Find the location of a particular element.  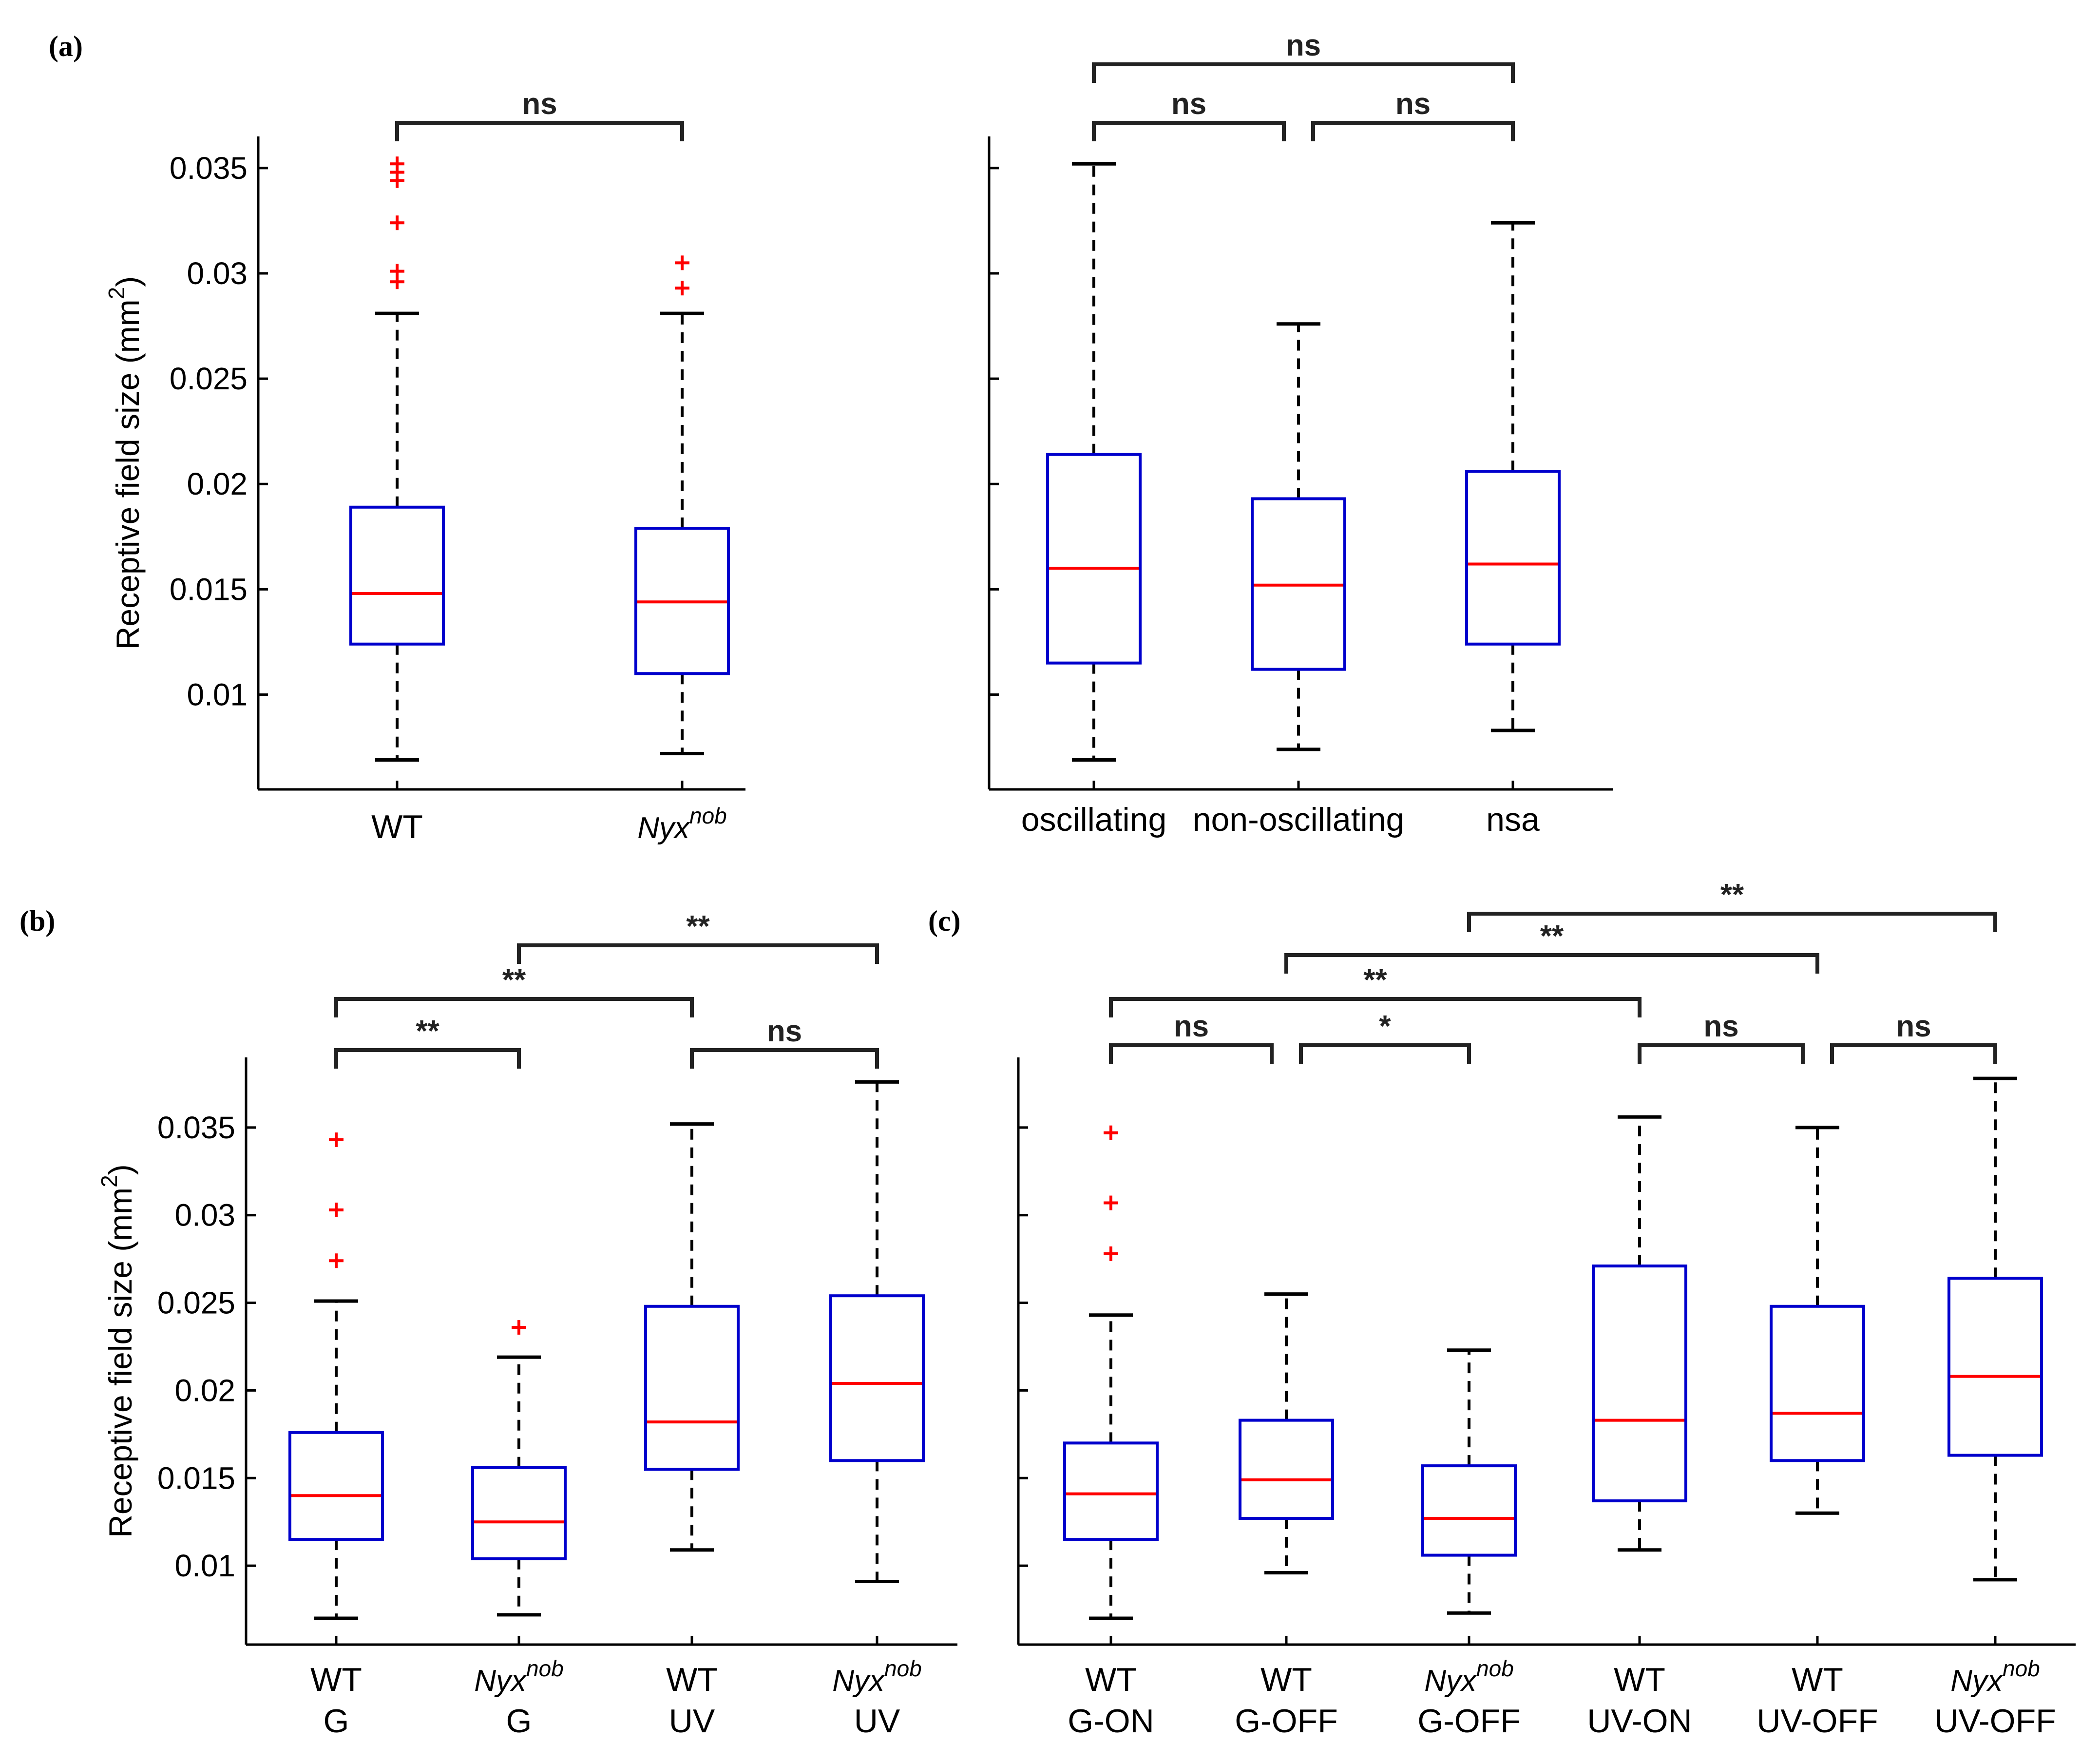

category-label: oscillating is located at coordinates (1094, 819).